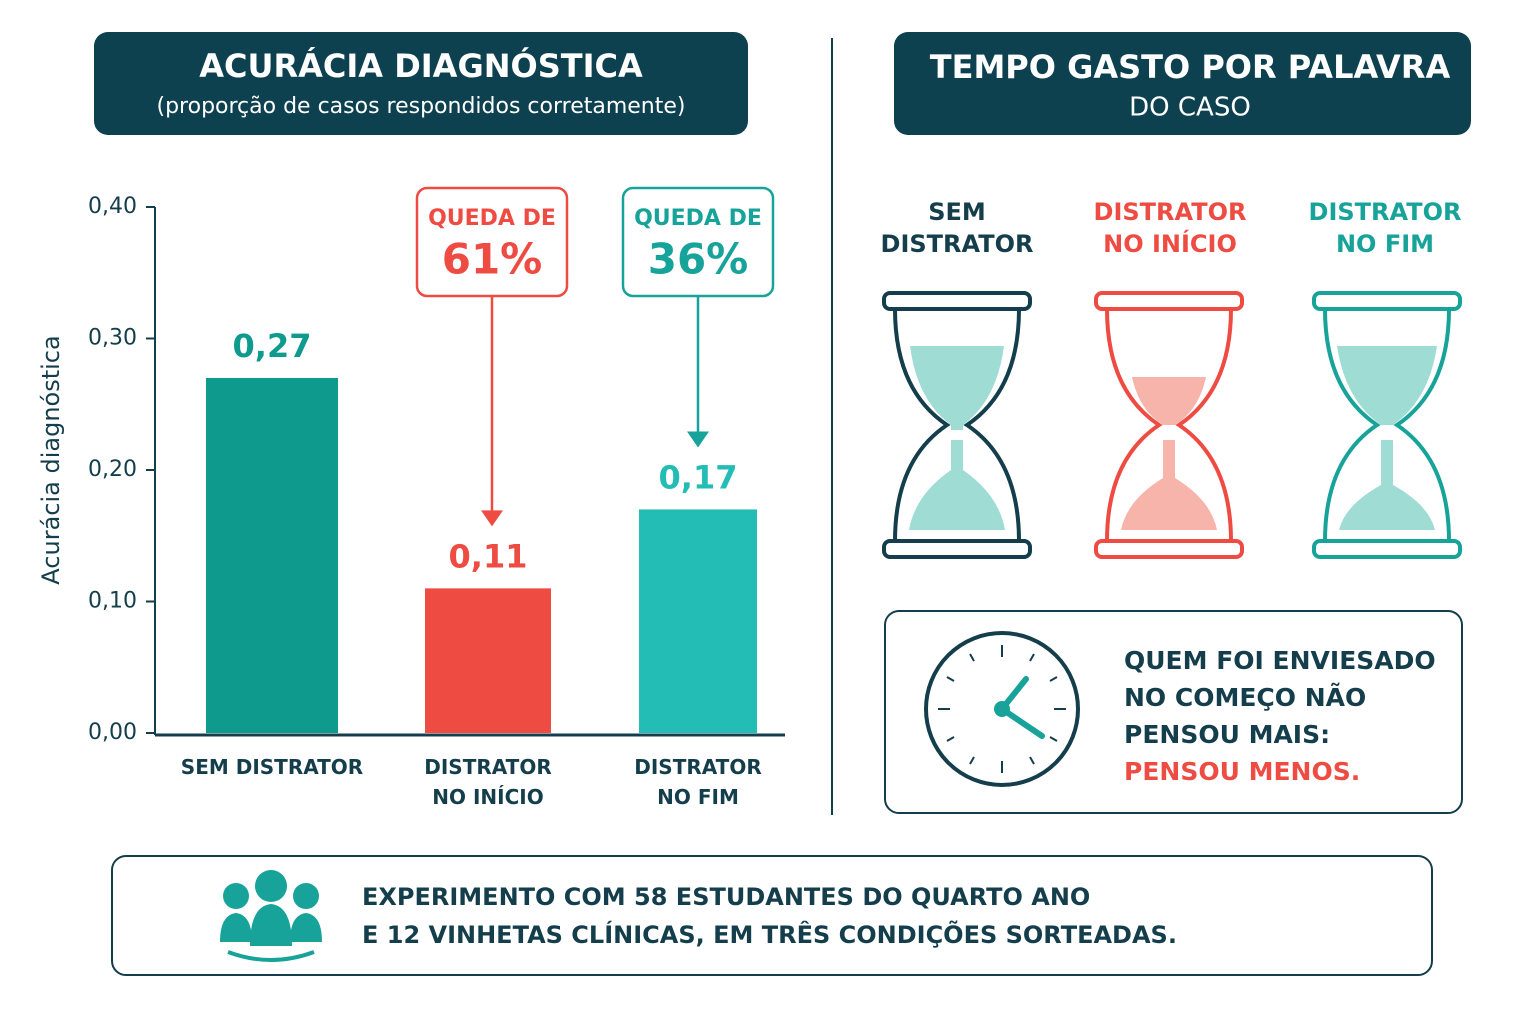 This screenshot has width=1536, height=1024. I want to click on annotation-figure: 36%, so click(698, 259).